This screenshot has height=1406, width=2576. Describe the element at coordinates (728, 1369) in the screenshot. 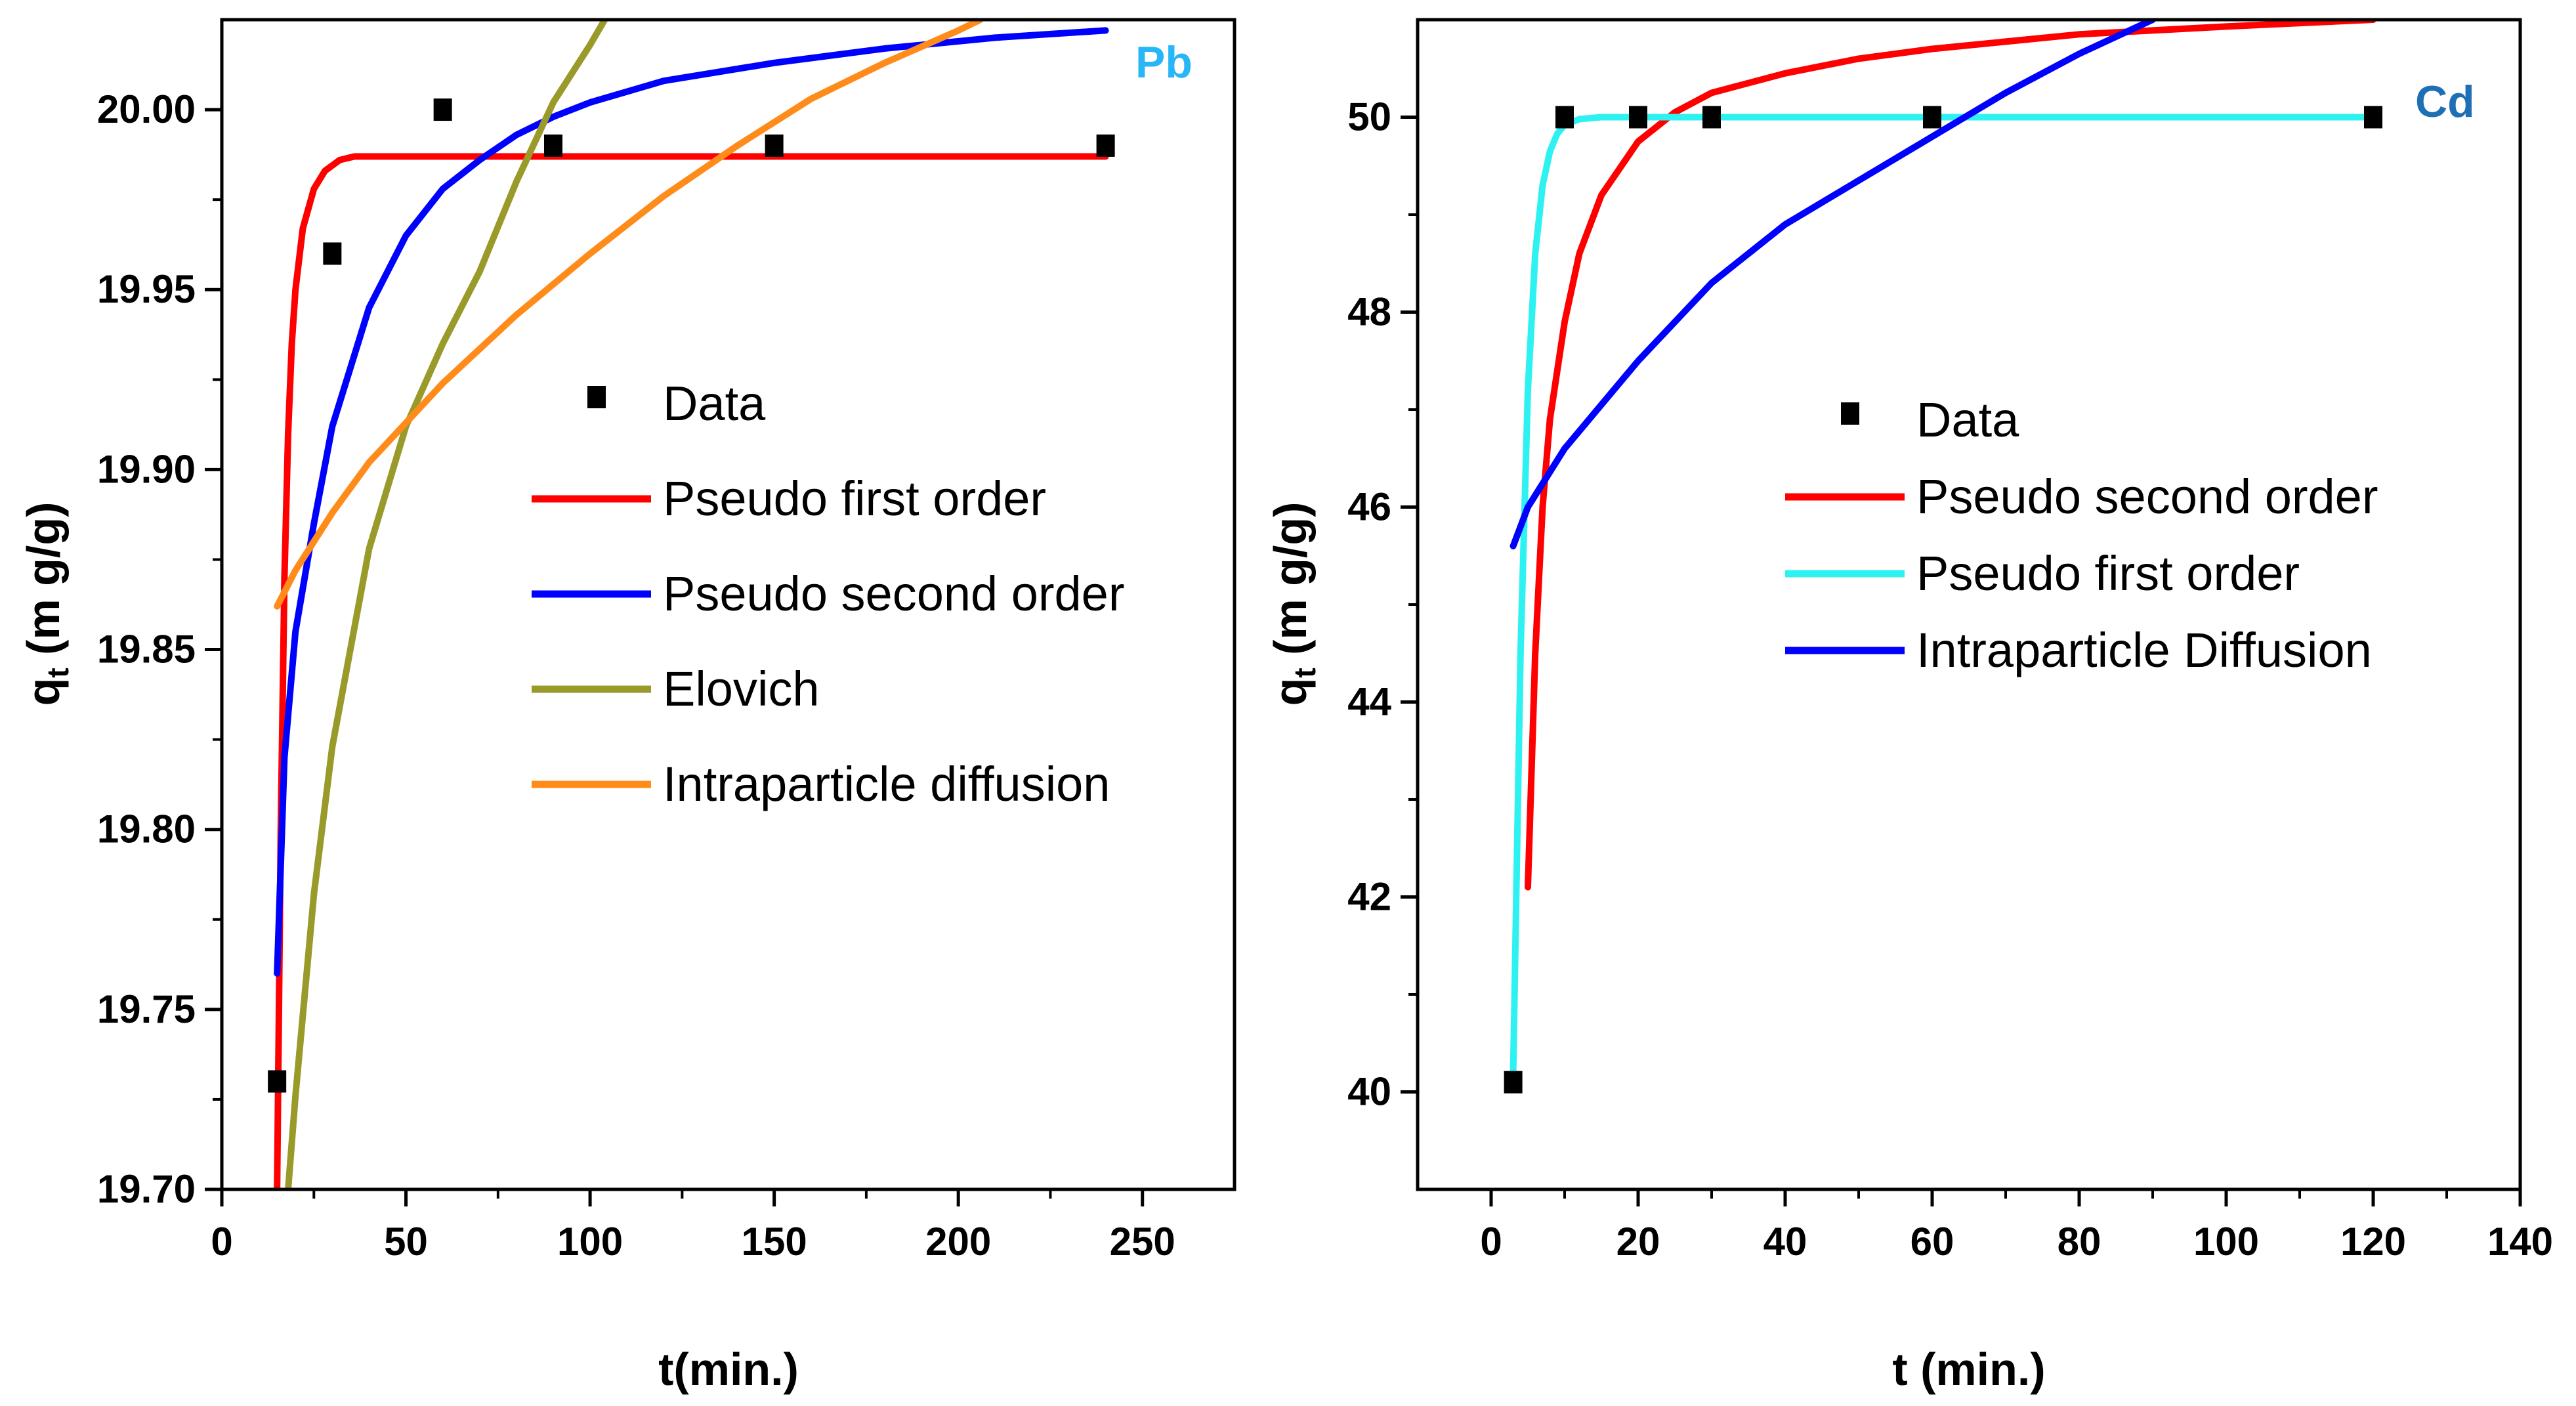

I see `pb-x-axis-label: t(min.)` at that location.